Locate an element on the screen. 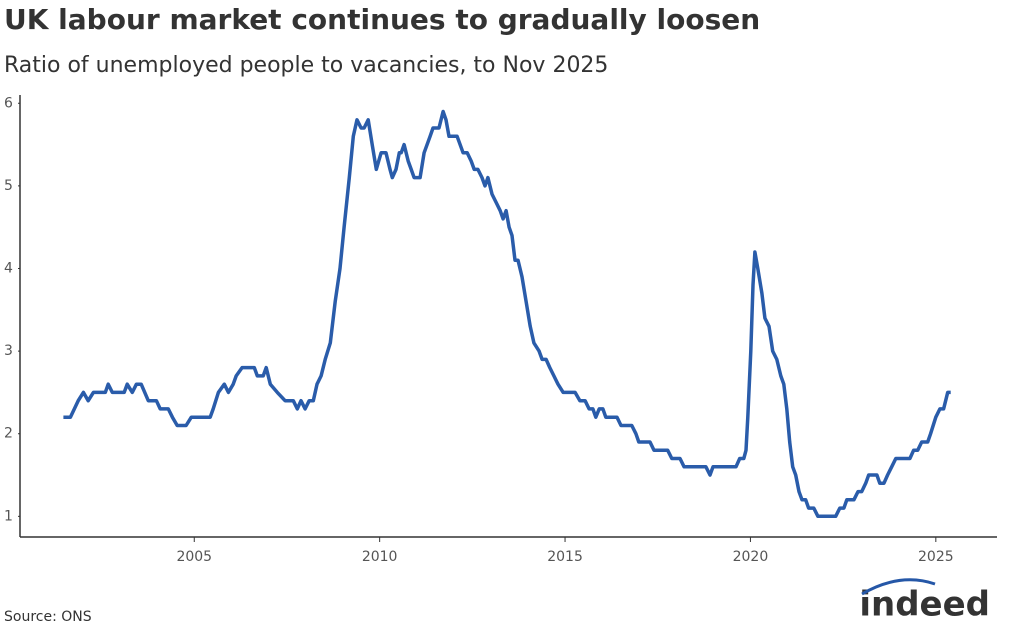 Image resolution: width=1024 pixels, height=640 pixels. x-tick-label: 2015 is located at coordinates (565, 557).